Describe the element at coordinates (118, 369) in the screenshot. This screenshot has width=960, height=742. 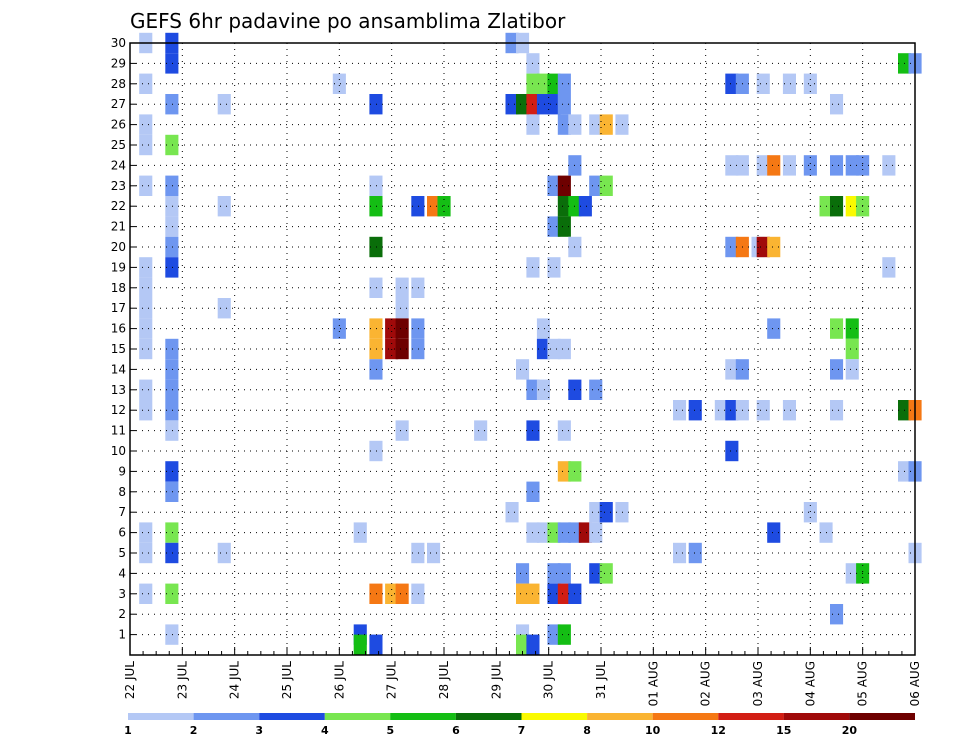
I see `y-tick-label: 14` at that location.